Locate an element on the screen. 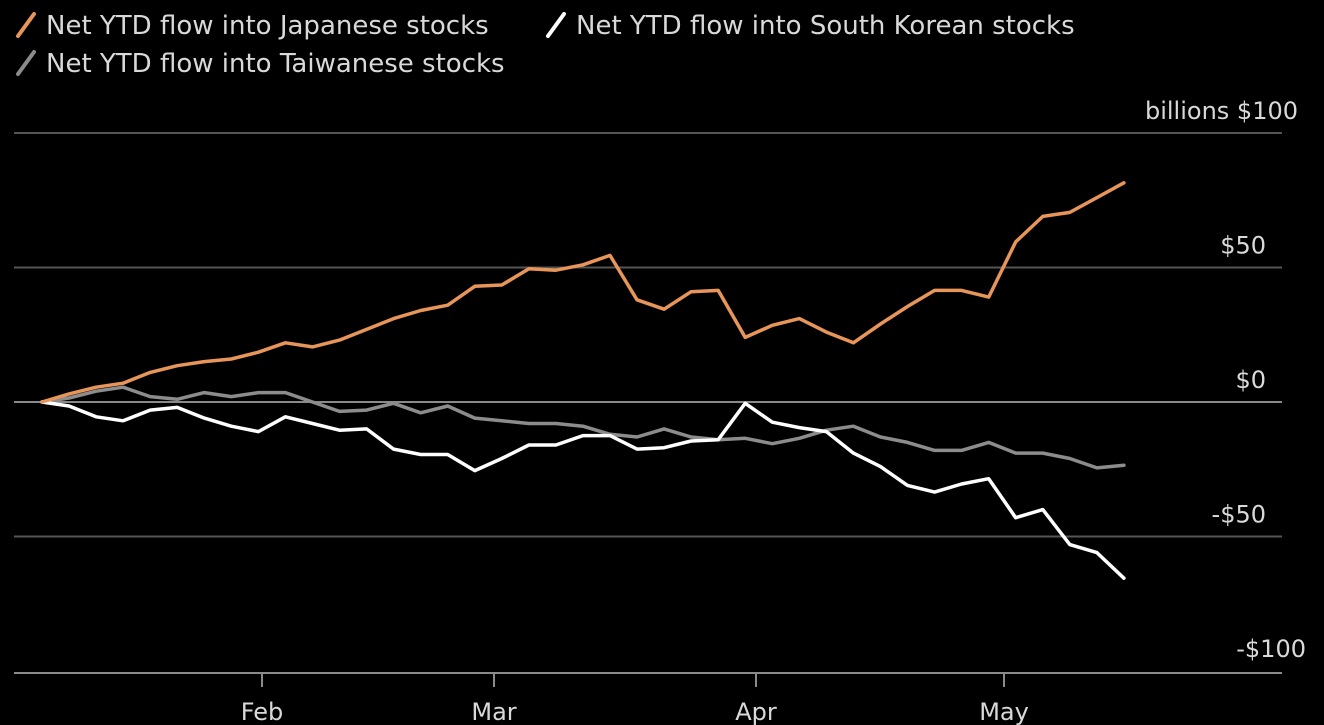  y-axis-labels: billions $100 $50 $0 -$50 -$100 is located at coordinates (1225, 380).